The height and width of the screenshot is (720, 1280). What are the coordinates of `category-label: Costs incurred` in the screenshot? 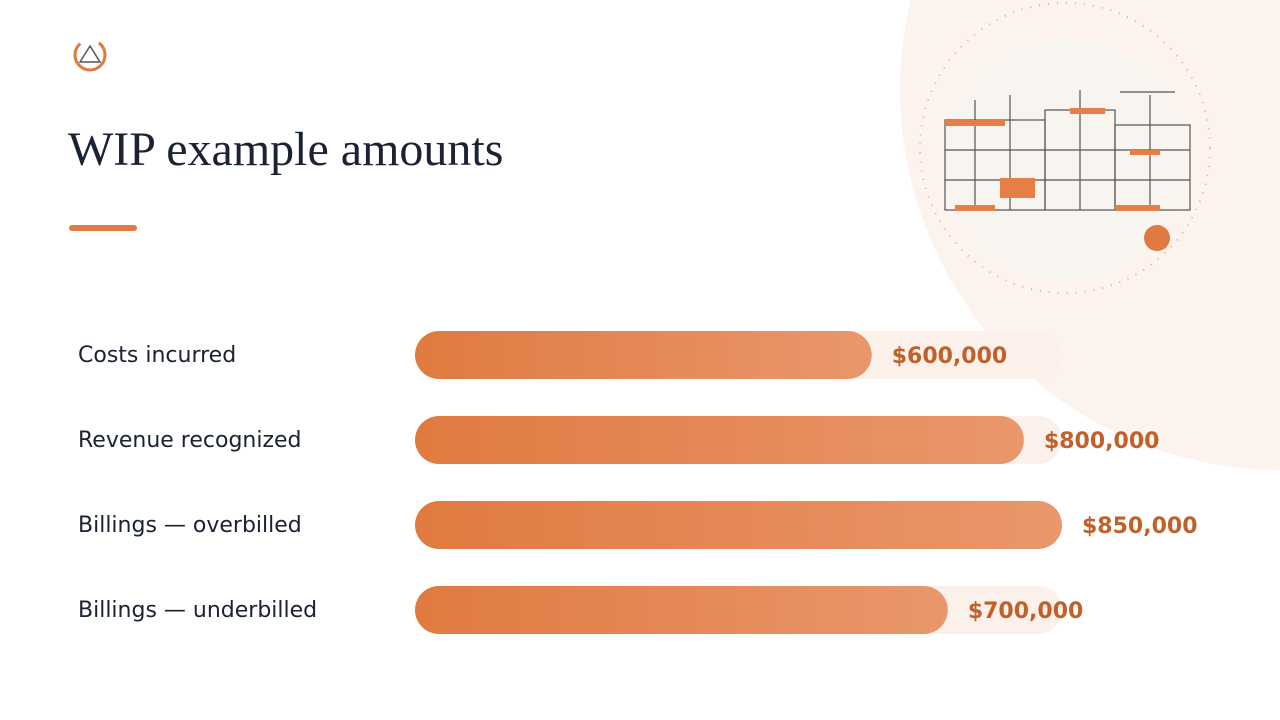 It's located at (157, 355).